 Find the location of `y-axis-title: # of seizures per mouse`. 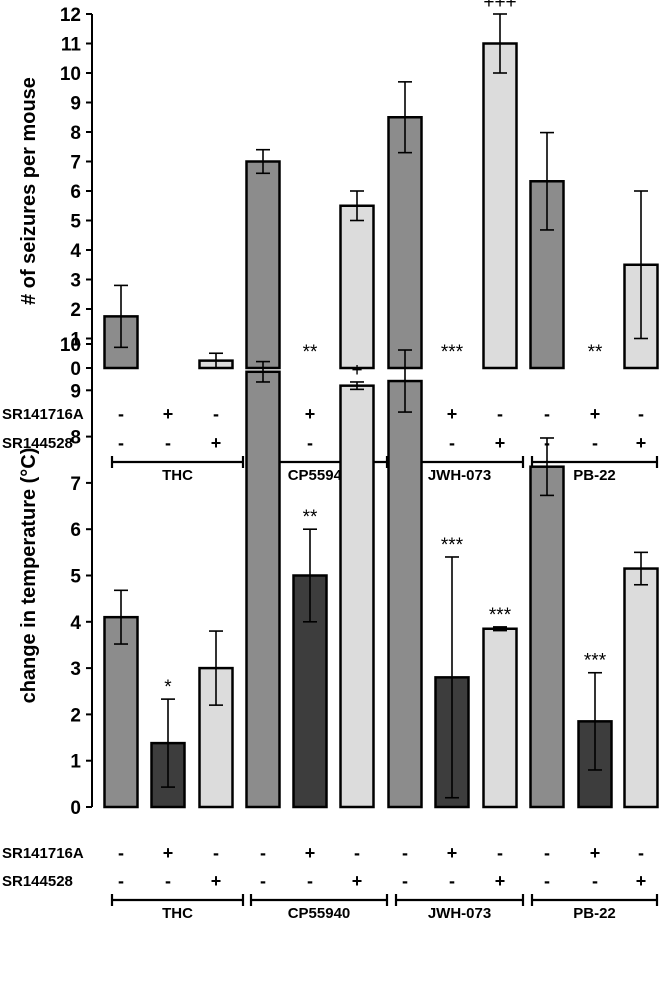

y-axis-title: # of seizures per mouse is located at coordinates (29, 191).